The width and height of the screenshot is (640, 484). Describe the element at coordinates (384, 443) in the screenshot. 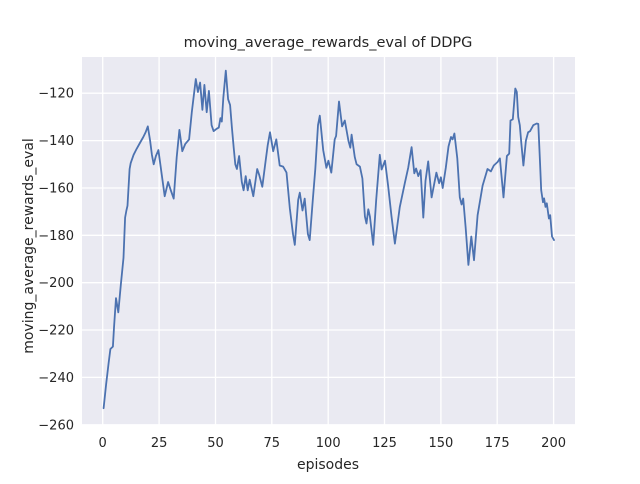

I see `x-tick-label: 125` at that location.